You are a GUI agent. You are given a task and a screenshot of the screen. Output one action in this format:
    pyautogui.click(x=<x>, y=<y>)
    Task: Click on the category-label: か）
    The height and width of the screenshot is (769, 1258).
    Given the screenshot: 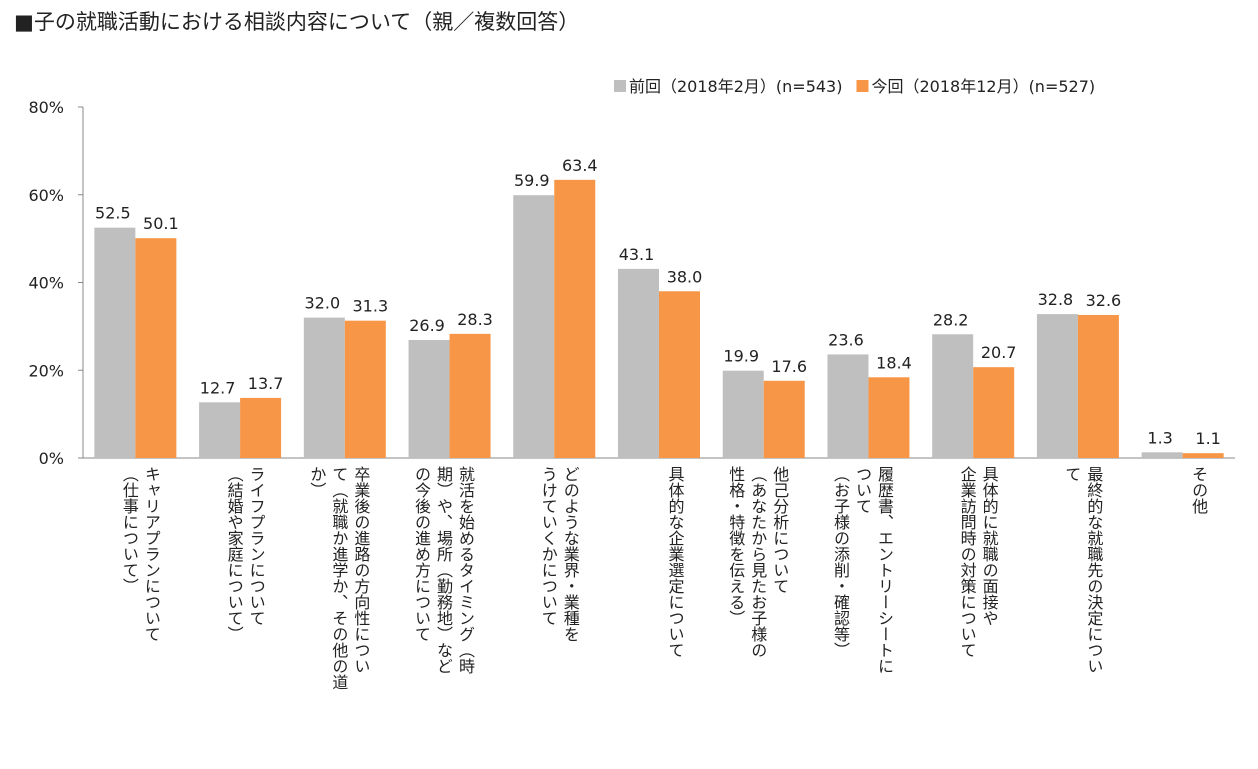 What is the action you would take?
    pyautogui.click(x=316, y=482)
    